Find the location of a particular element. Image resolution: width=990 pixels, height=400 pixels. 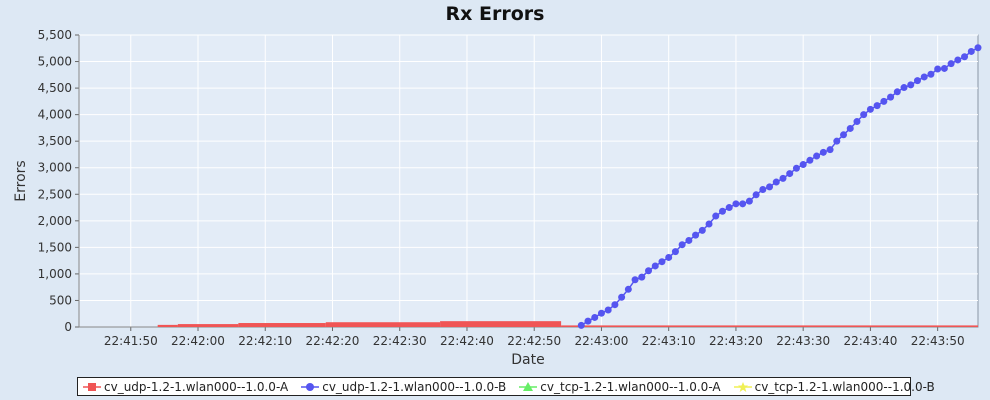

y-tick-label: 0 is located at coordinates (68, 327).